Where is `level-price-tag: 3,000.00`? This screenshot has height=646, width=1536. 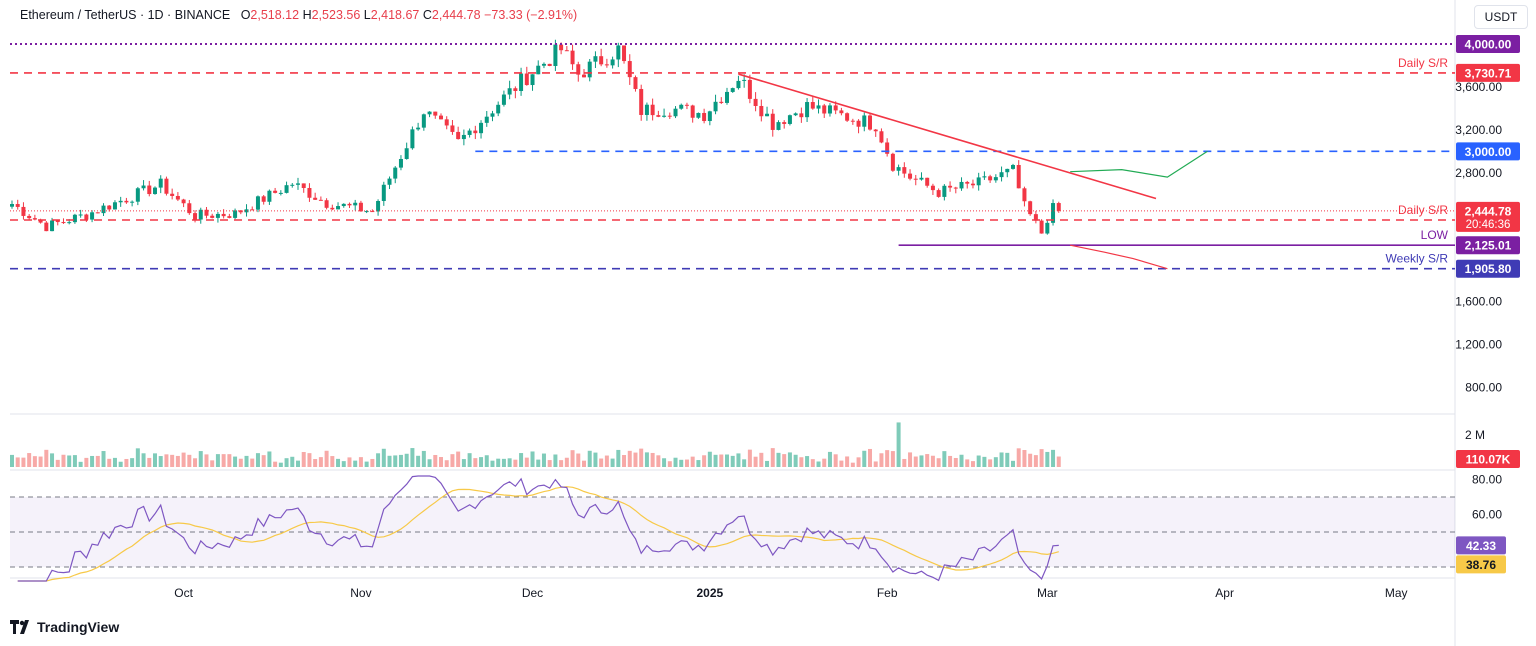
level-price-tag: 3,000.00 is located at coordinates (1488, 152).